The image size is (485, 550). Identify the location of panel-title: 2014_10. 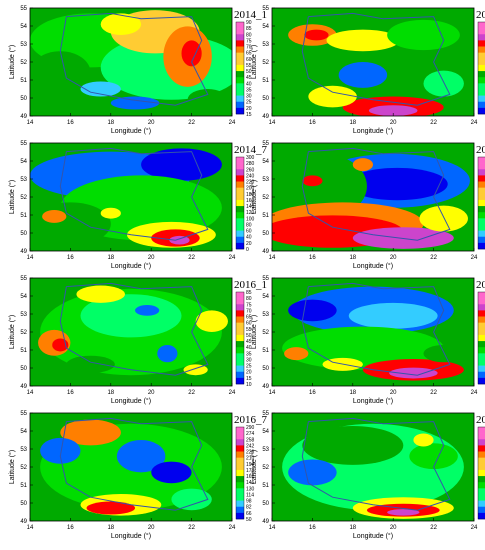
(480, 150).